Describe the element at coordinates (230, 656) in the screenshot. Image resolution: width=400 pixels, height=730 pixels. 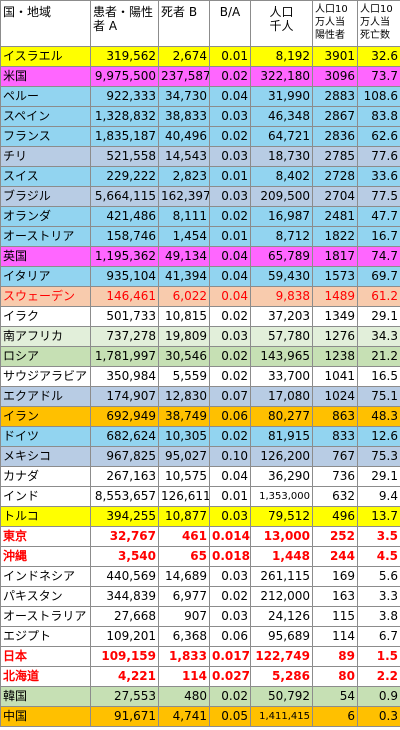
I see `cell-ratio: 0.017` at that location.